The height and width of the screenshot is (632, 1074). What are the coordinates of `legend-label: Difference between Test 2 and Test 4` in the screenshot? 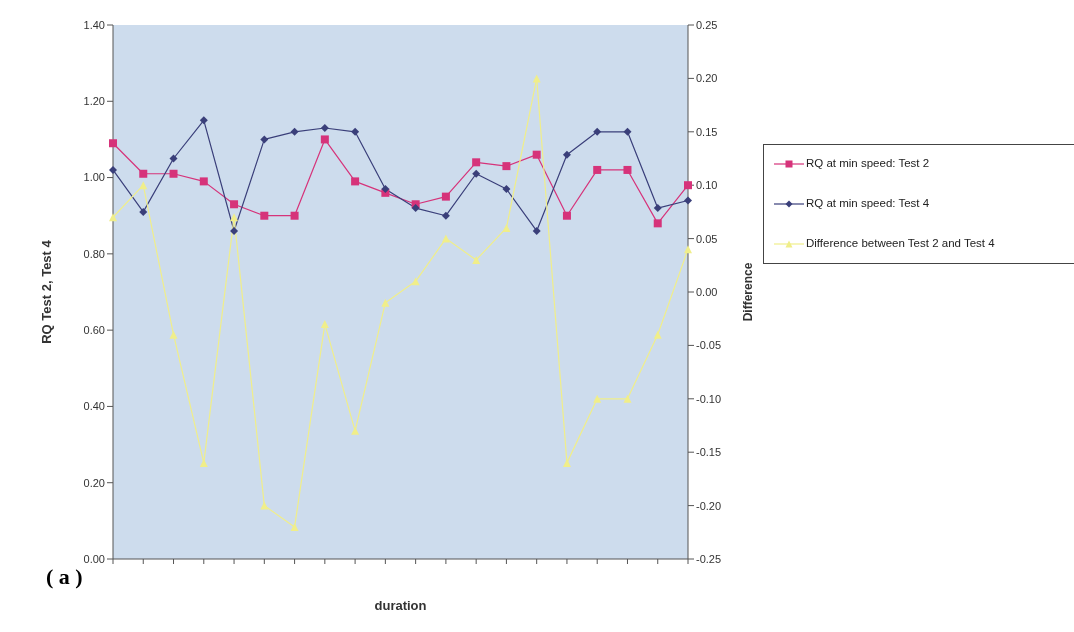 It's located at (900, 243).